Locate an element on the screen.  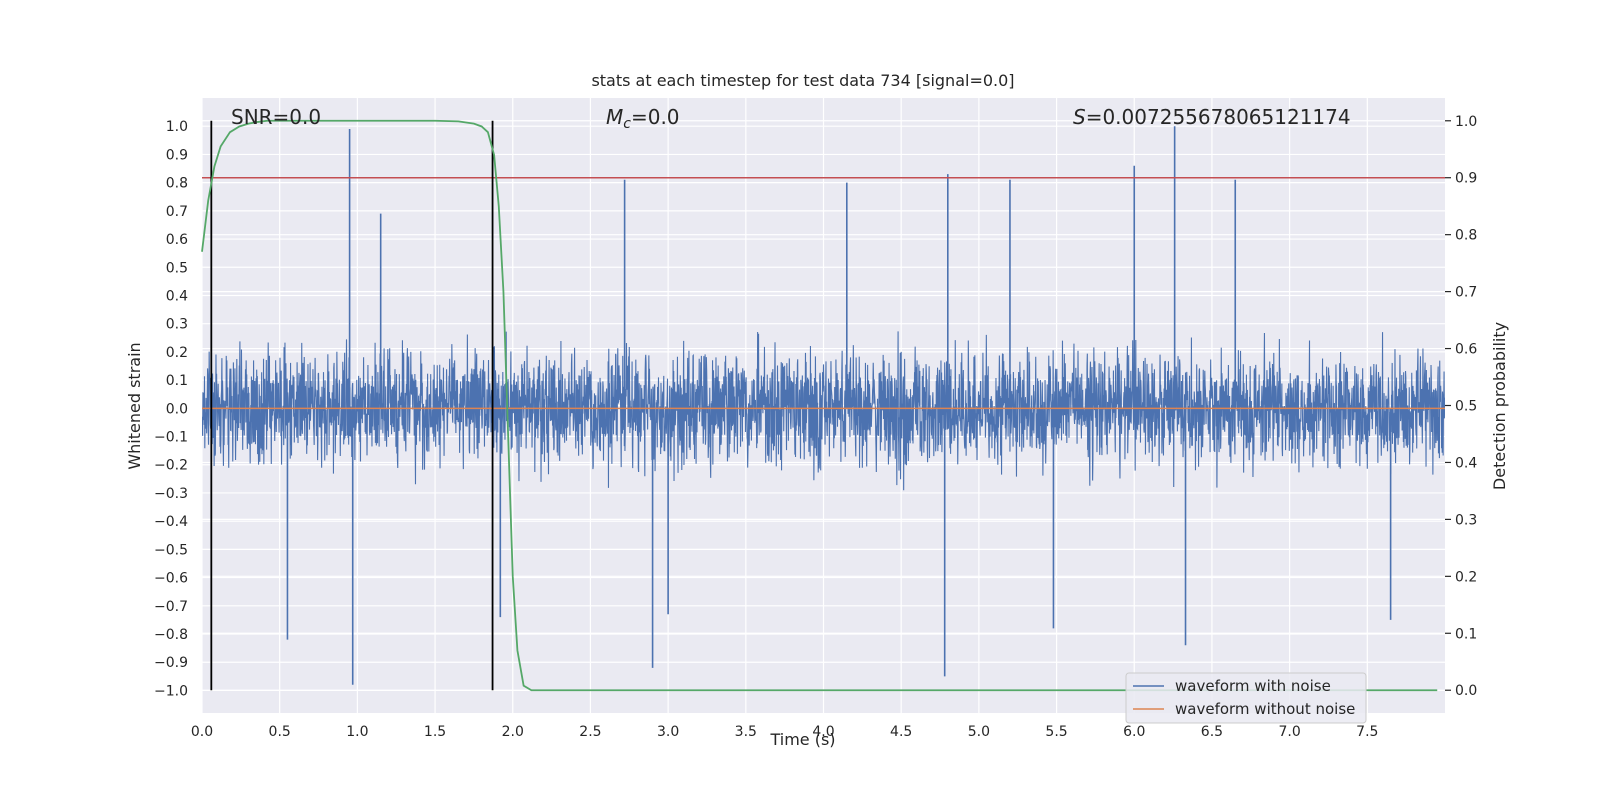
y-tick-label: −0.1 is located at coordinates (171, 438).